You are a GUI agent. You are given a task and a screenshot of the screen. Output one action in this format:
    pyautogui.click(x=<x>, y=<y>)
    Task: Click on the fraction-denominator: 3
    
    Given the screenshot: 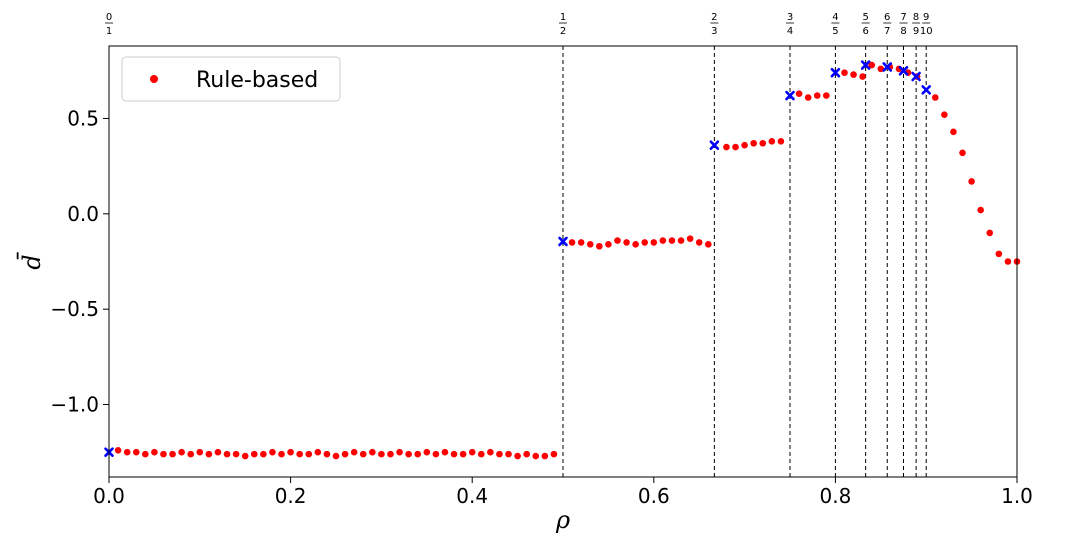 What is the action you would take?
    pyautogui.click(x=714, y=31)
    